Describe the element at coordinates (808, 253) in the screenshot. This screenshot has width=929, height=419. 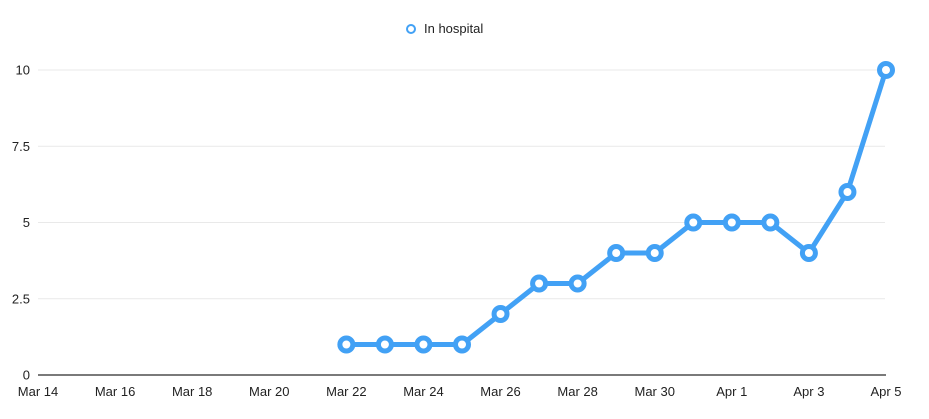
I see `data-point-marker: Apr 3: 4` at that location.